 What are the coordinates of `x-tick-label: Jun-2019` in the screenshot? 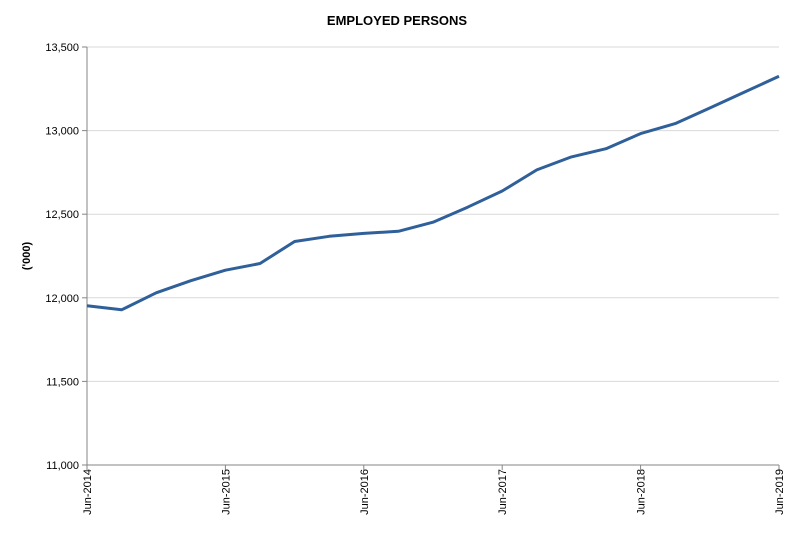 It's located at (780, 492).